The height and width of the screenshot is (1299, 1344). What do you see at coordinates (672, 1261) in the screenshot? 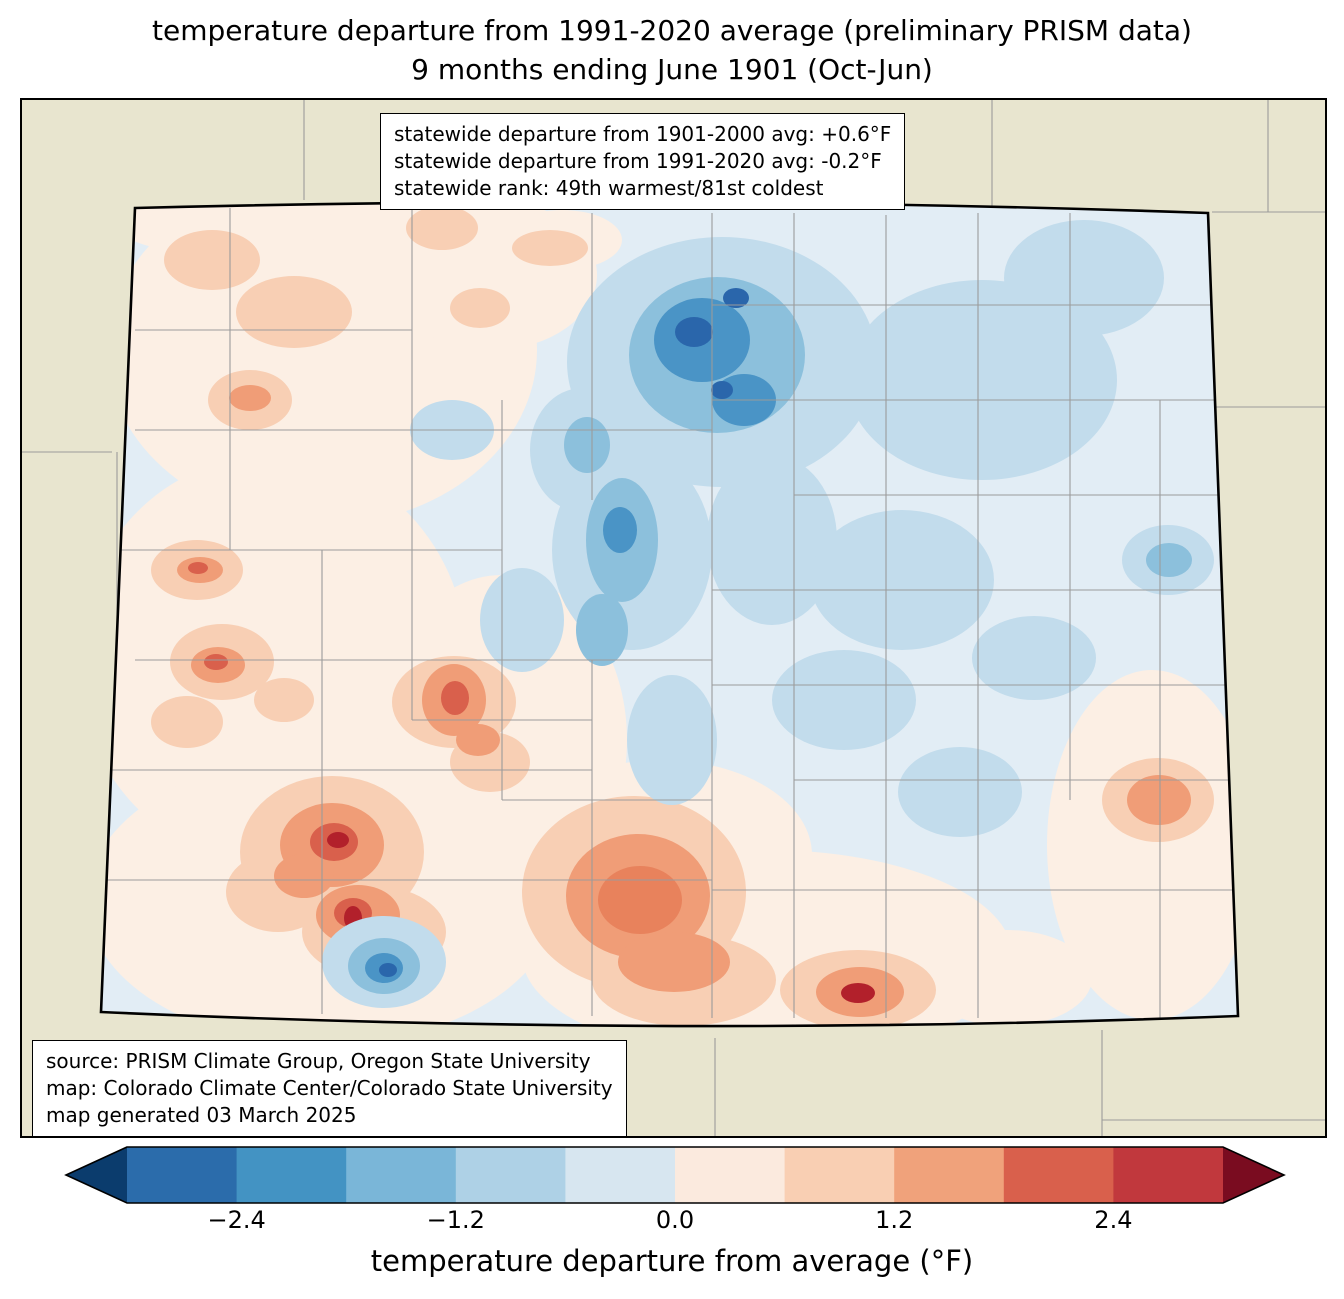
I see `colorbar-label: temperature departure from average (°F)` at bounding box center [672, 1261].